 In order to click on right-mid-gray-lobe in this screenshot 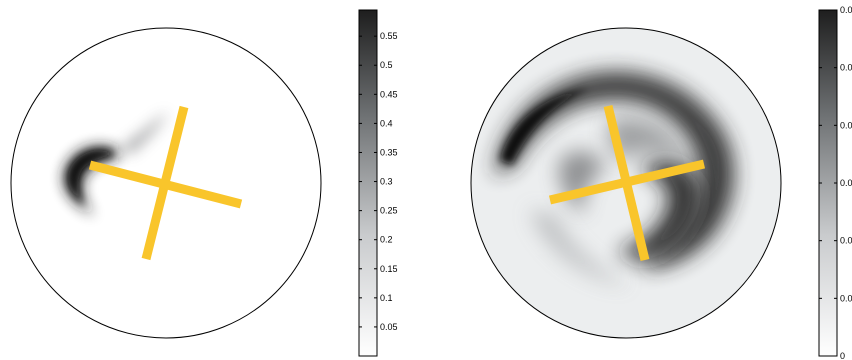, I will do `click(646, 138)`.